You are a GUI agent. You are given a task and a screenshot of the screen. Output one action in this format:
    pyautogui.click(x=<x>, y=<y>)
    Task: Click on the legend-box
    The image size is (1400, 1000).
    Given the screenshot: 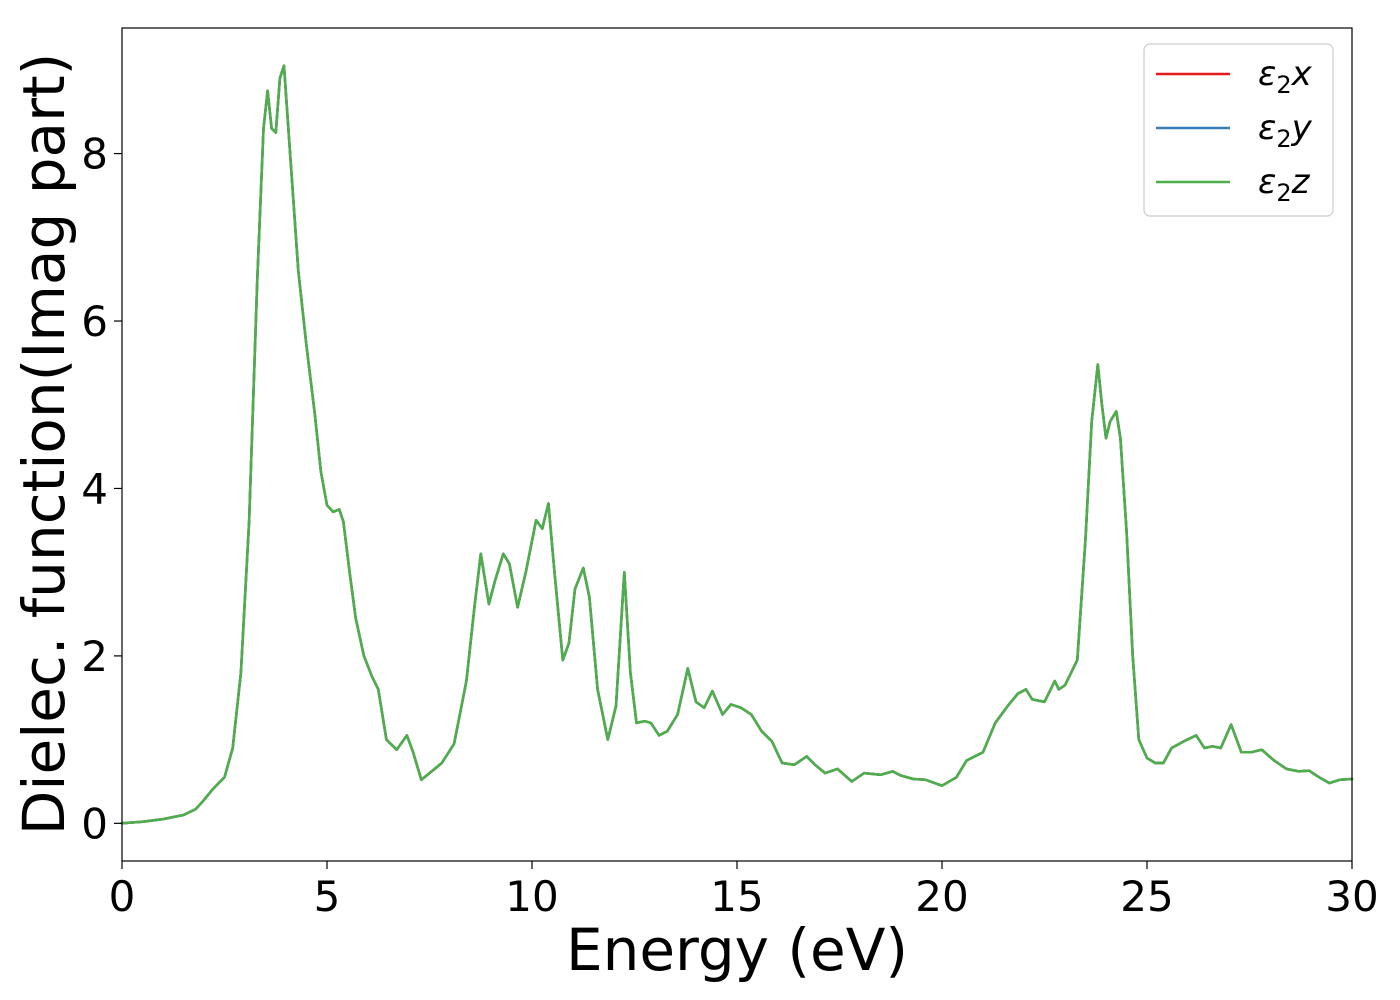 What is the action you would take?
    pyautogui.click(x=1238, y=130)
    